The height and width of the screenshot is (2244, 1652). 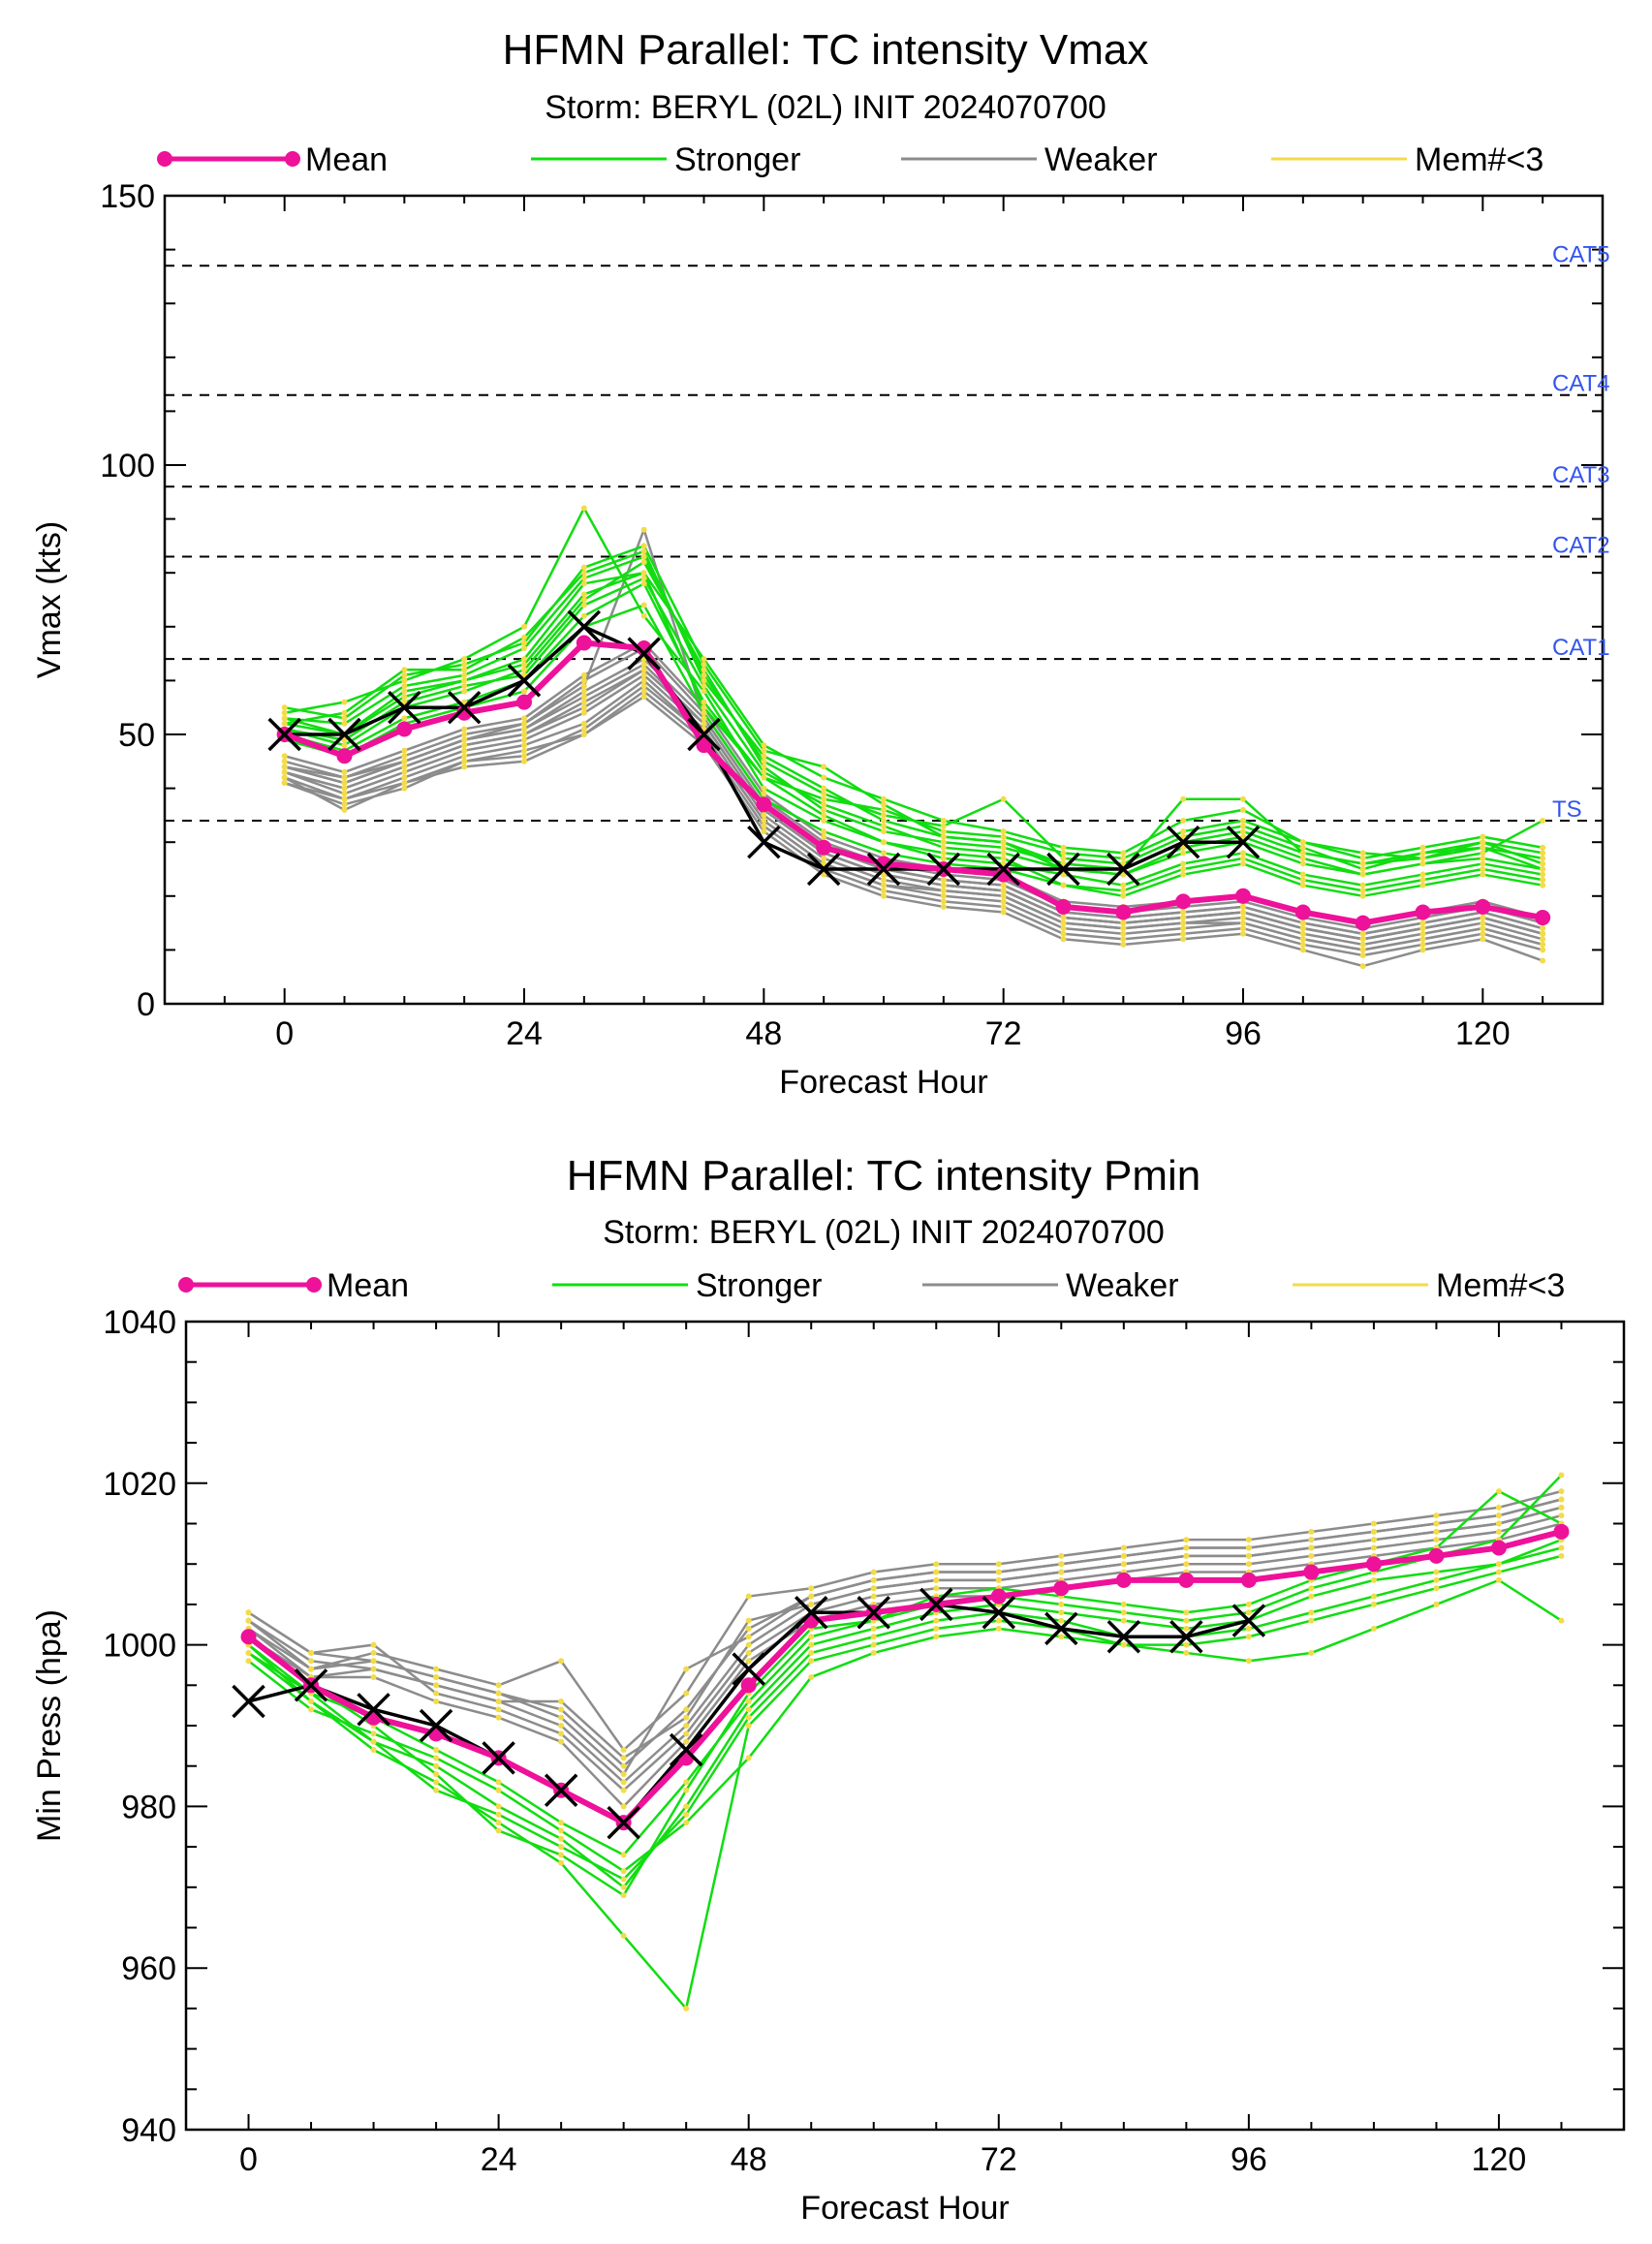 What do you see at coordinates (1581, 475) in the screenshot?
I see `category-label-cat3: CAT3` at bounding box center [1581, 475].